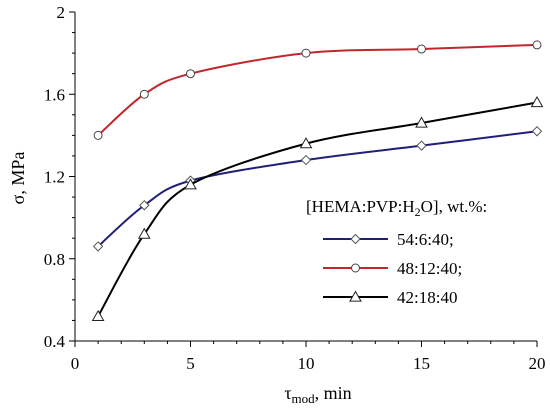  Describe the element at coordinates (75, 363) in the screenshot. I see `x-tick-label: 0` at that location.